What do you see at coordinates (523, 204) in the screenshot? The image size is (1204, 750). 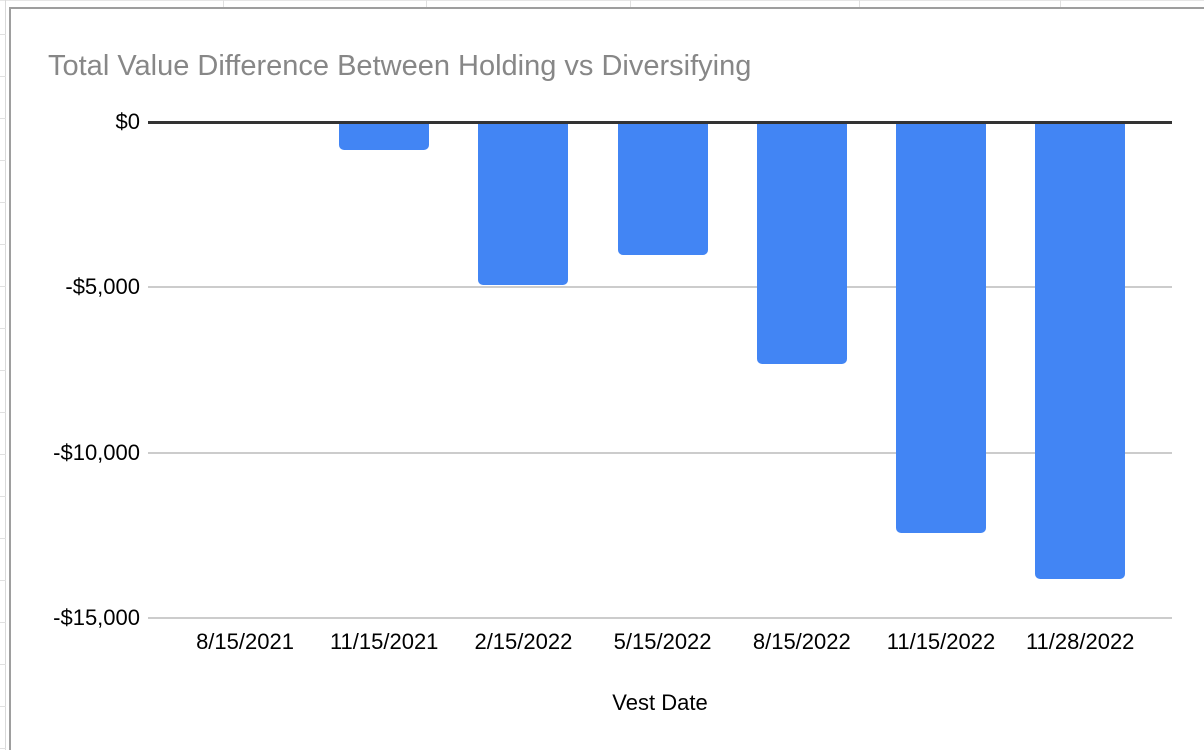 I see `bar-2-15-2022` at bounding box center [523, 204].